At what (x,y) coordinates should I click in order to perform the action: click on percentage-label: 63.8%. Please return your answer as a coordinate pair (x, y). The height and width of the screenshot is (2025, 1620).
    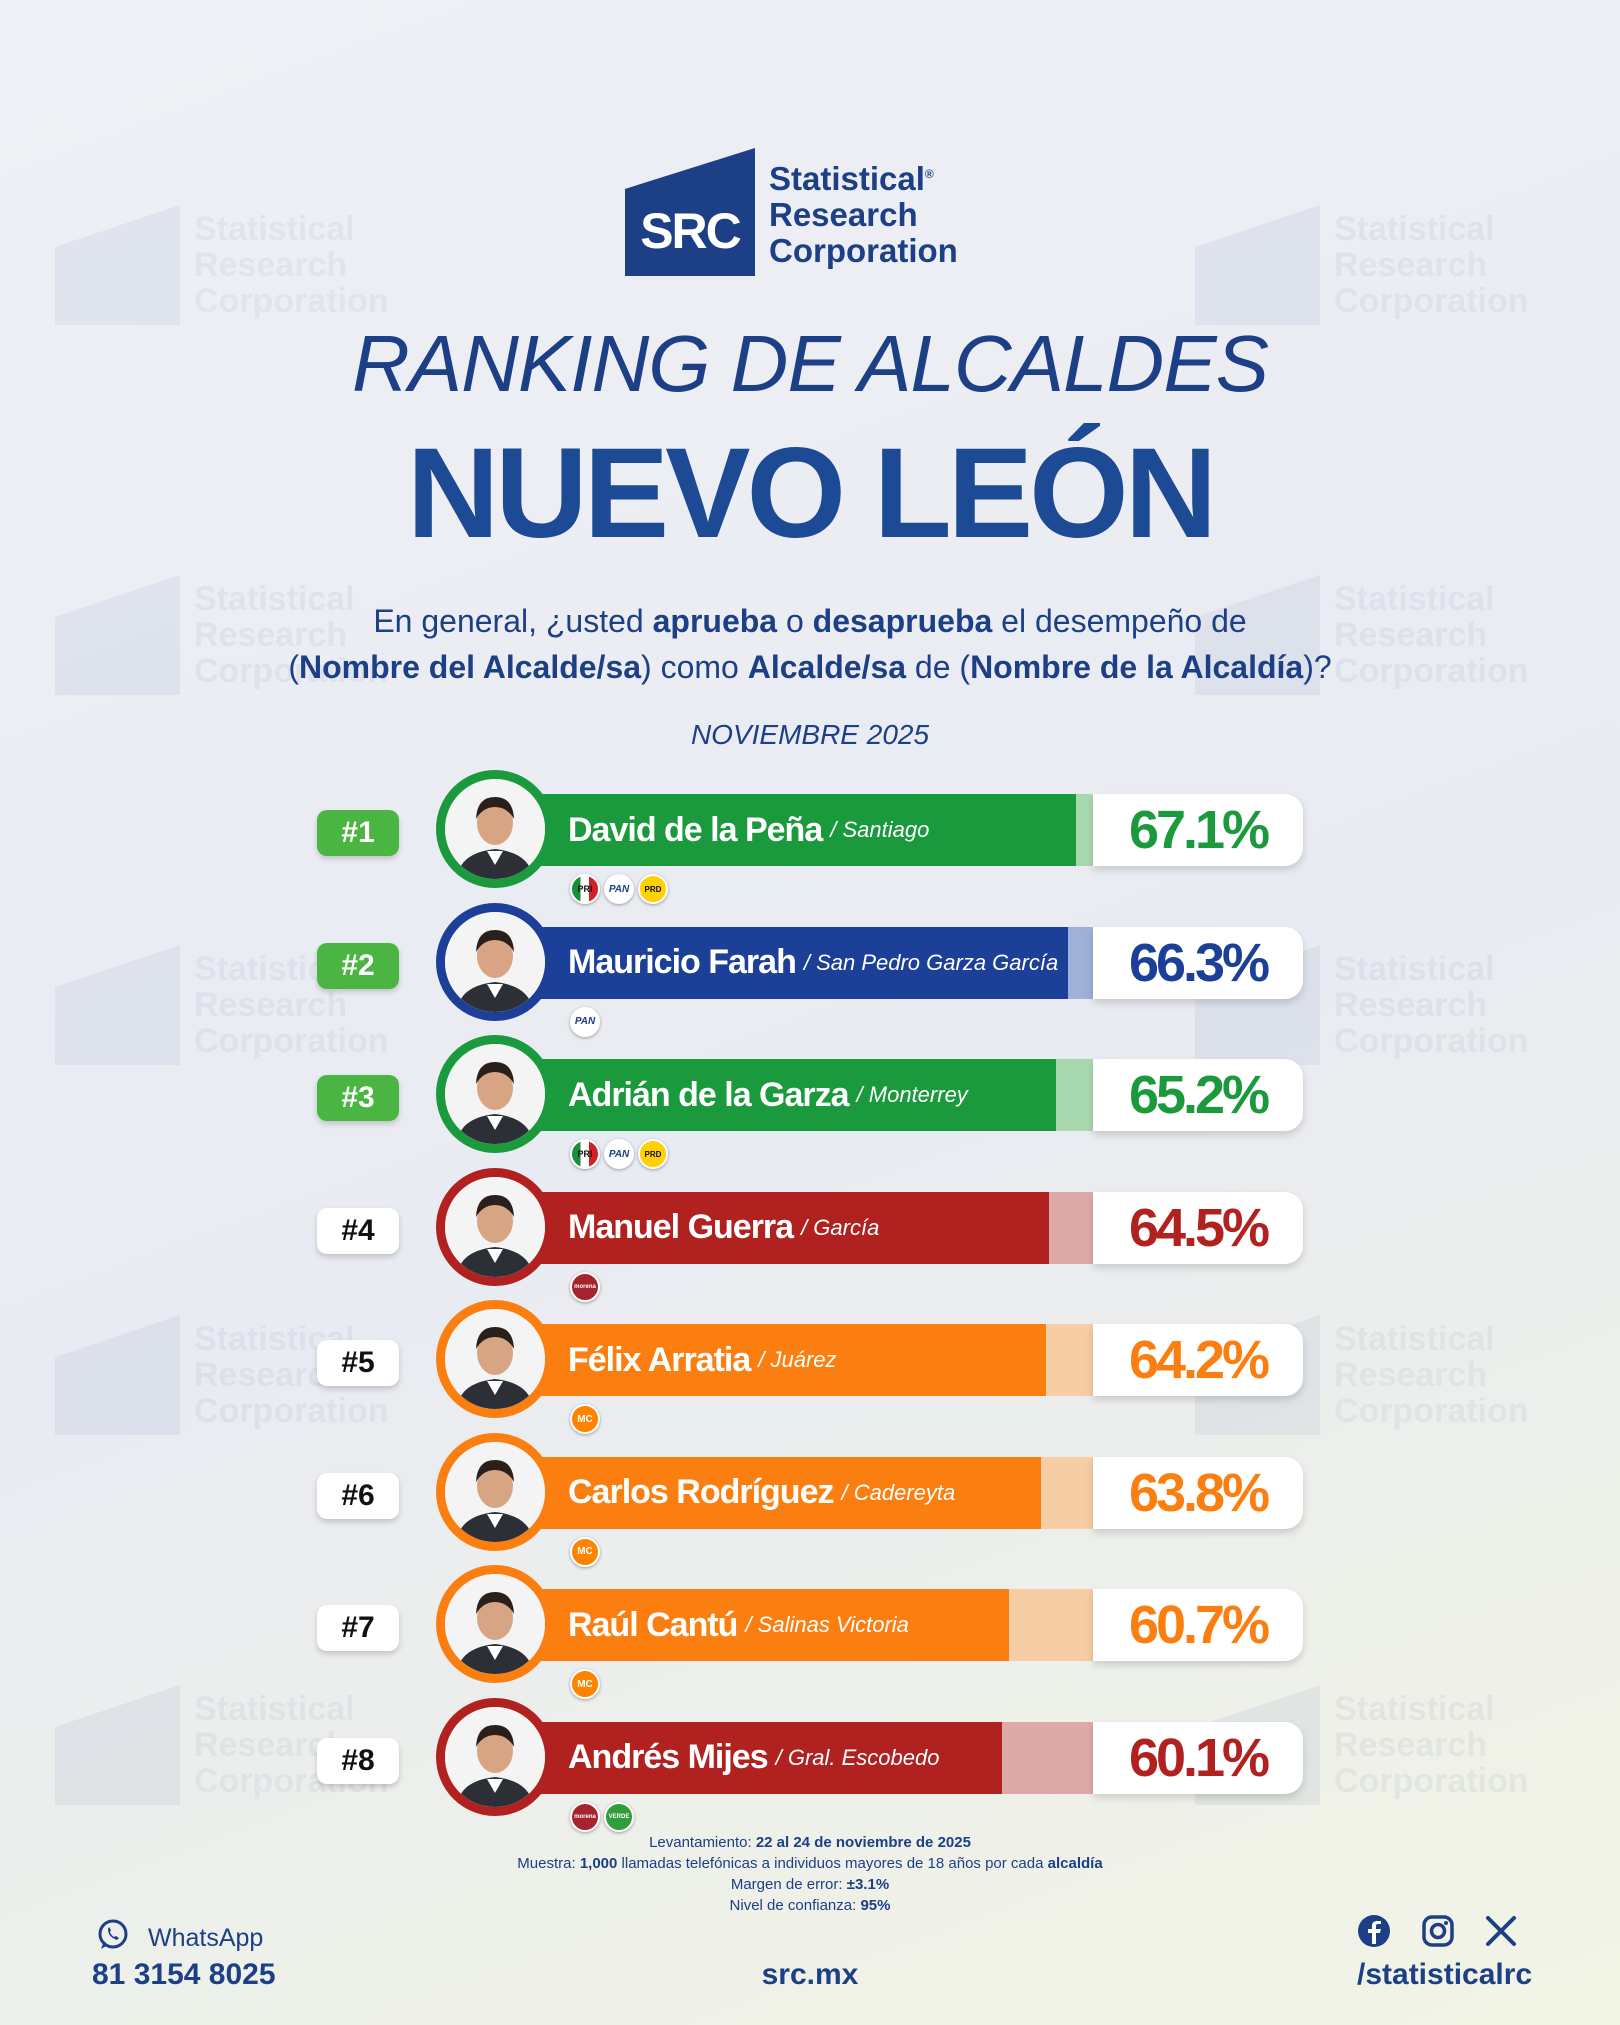
    Looking at the image, I should click on (1198, 1492).